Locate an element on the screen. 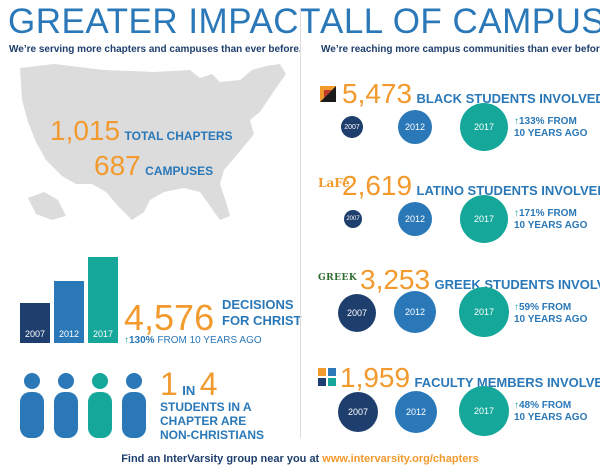 This screenshot has width=600, height=476. latino-growth: ↑171% FROM 10 YEARS AGO is located at coordinates (550, 219).